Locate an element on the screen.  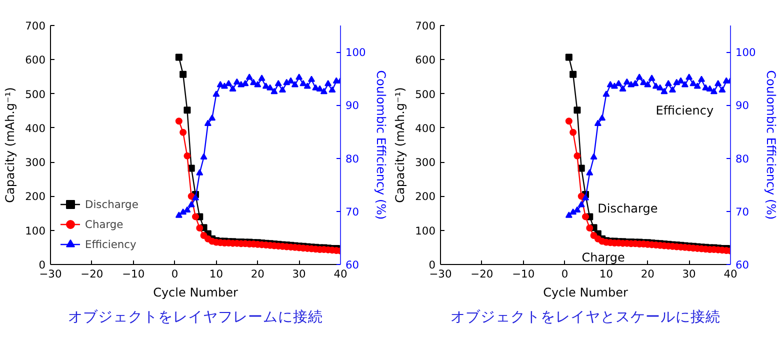
text: オブジェクトをレイヤとスケールに接続 is located at coordinates (585, 317).